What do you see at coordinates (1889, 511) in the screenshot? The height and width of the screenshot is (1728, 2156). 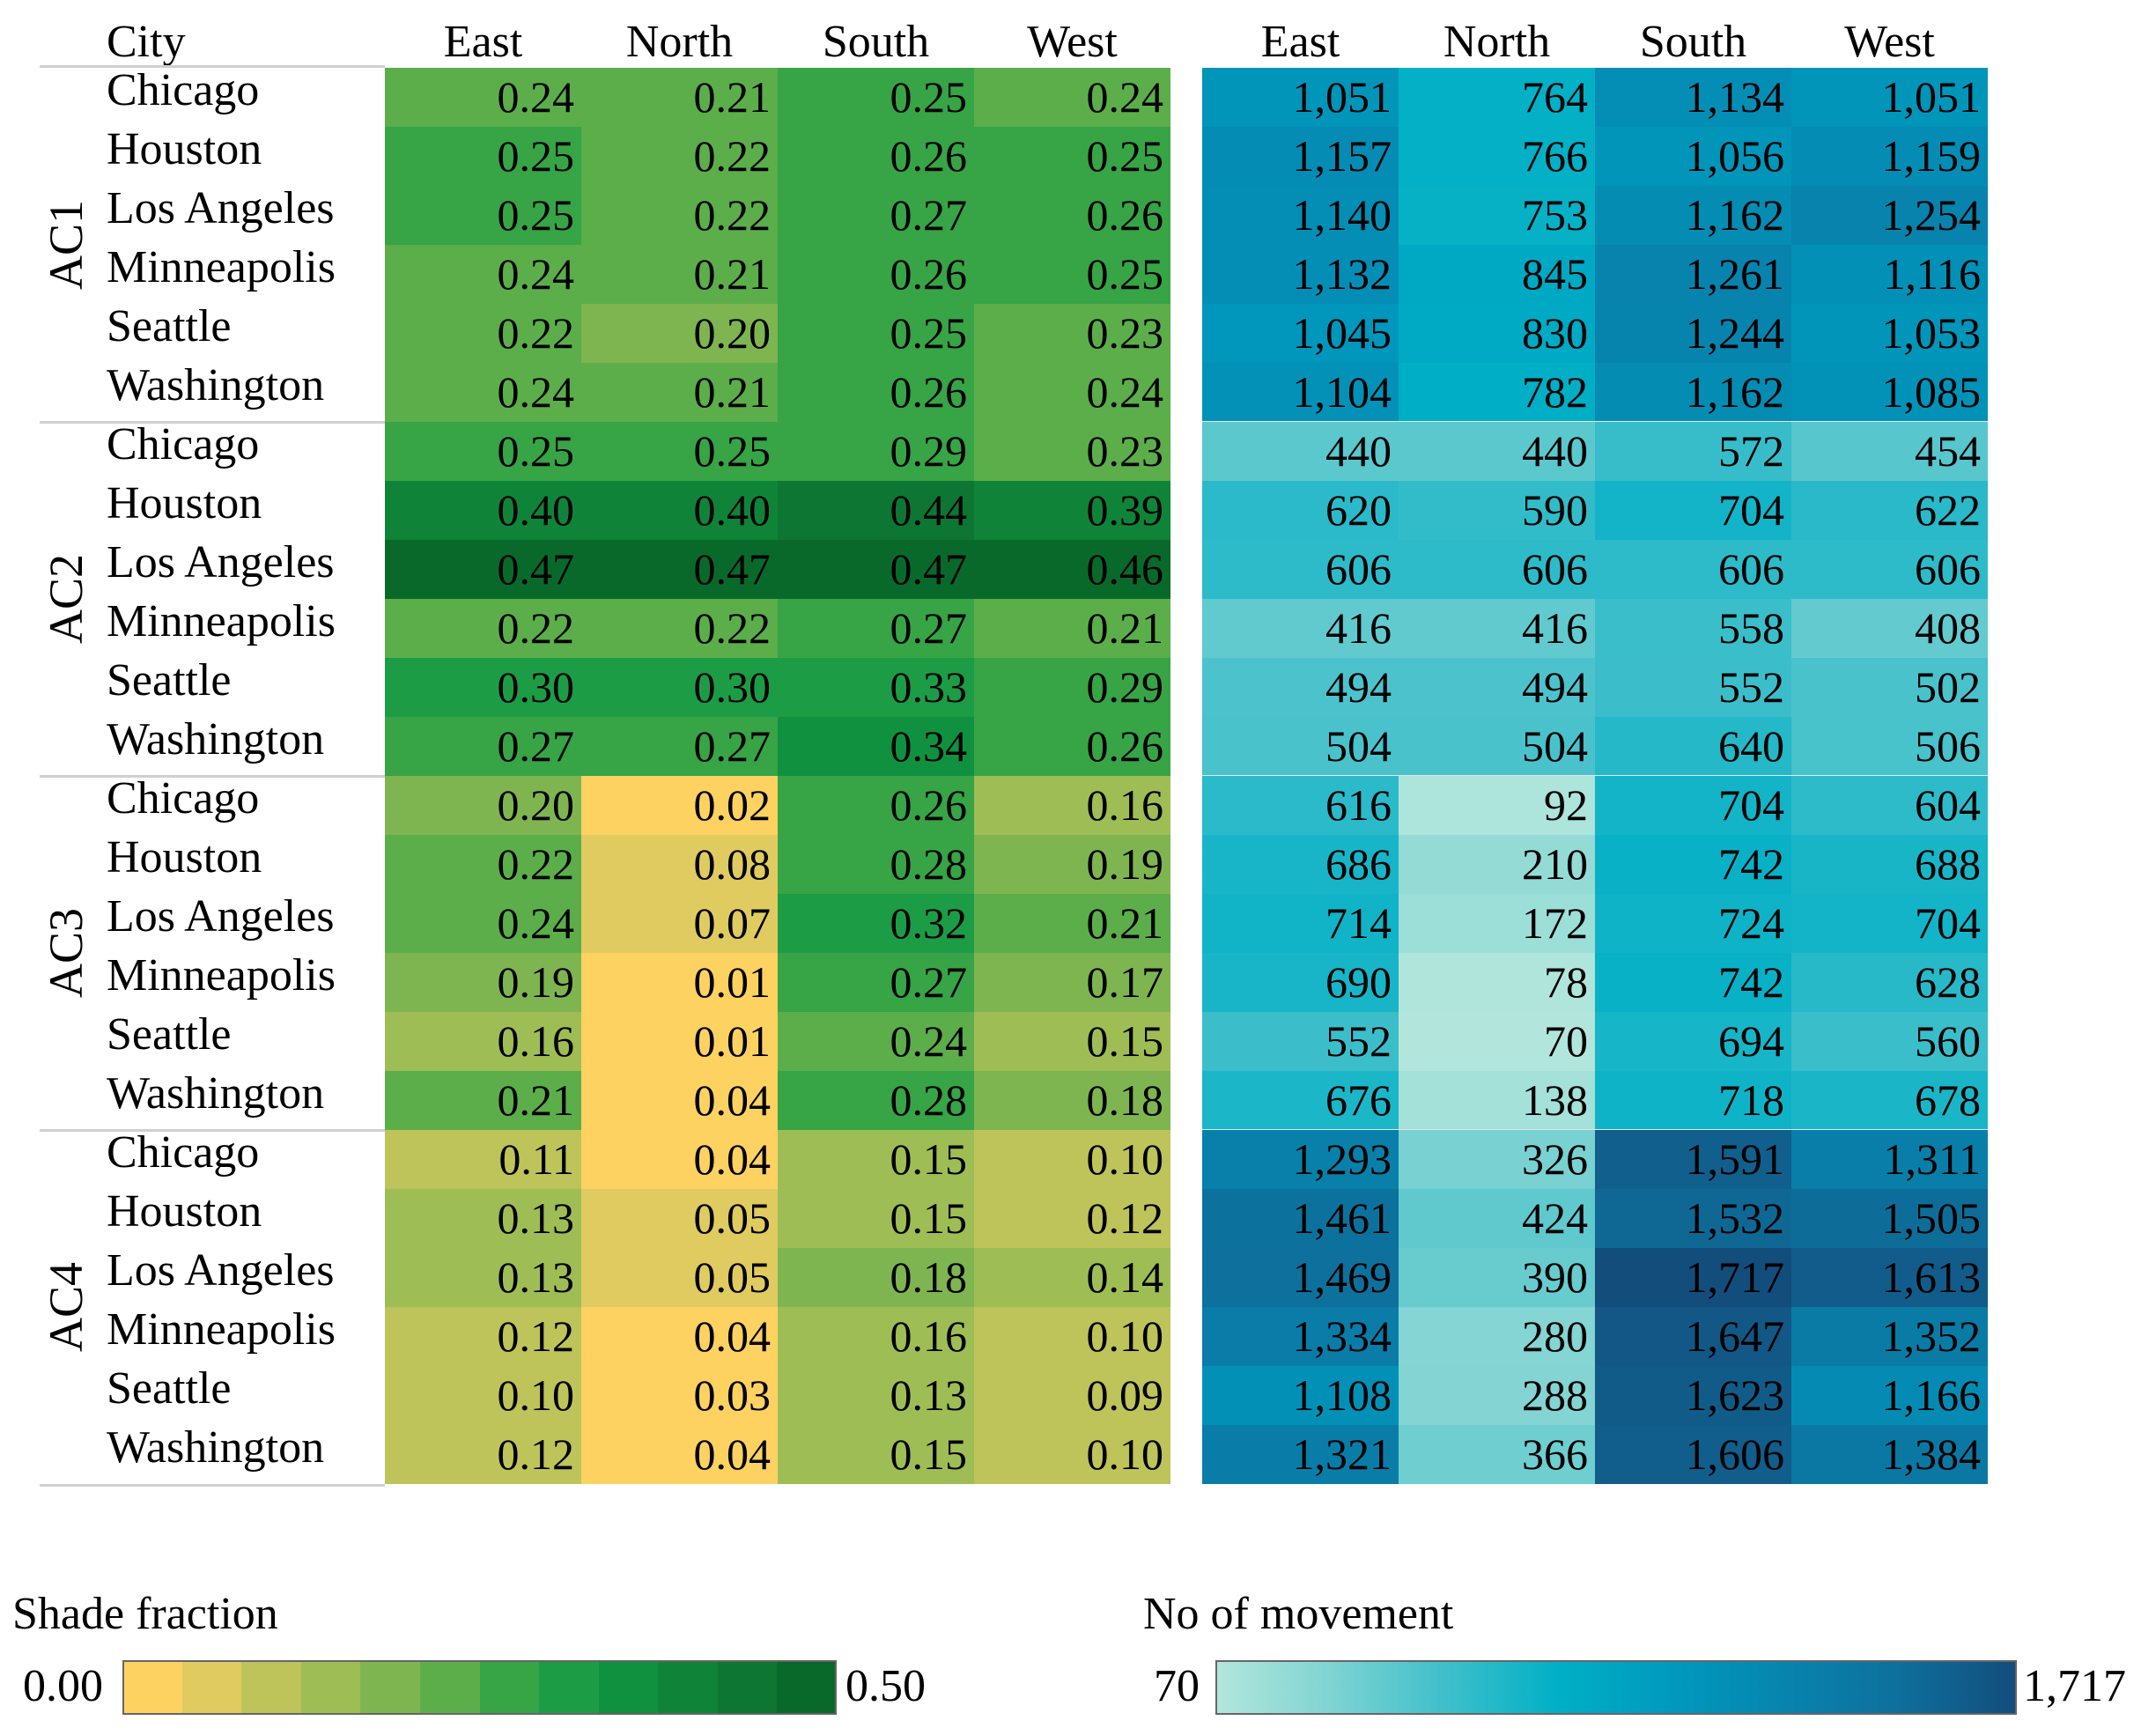 I see `movement-cell: 622` at bounding box center [1889, 511].